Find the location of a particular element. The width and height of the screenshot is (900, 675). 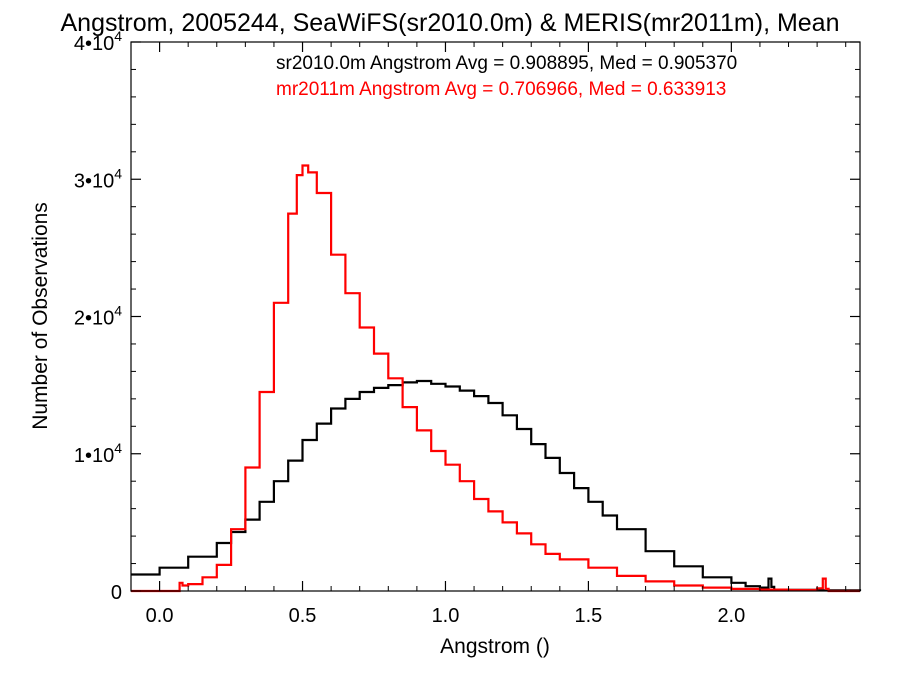

y-tick-label: 0 is located at coordinates (116, 593).